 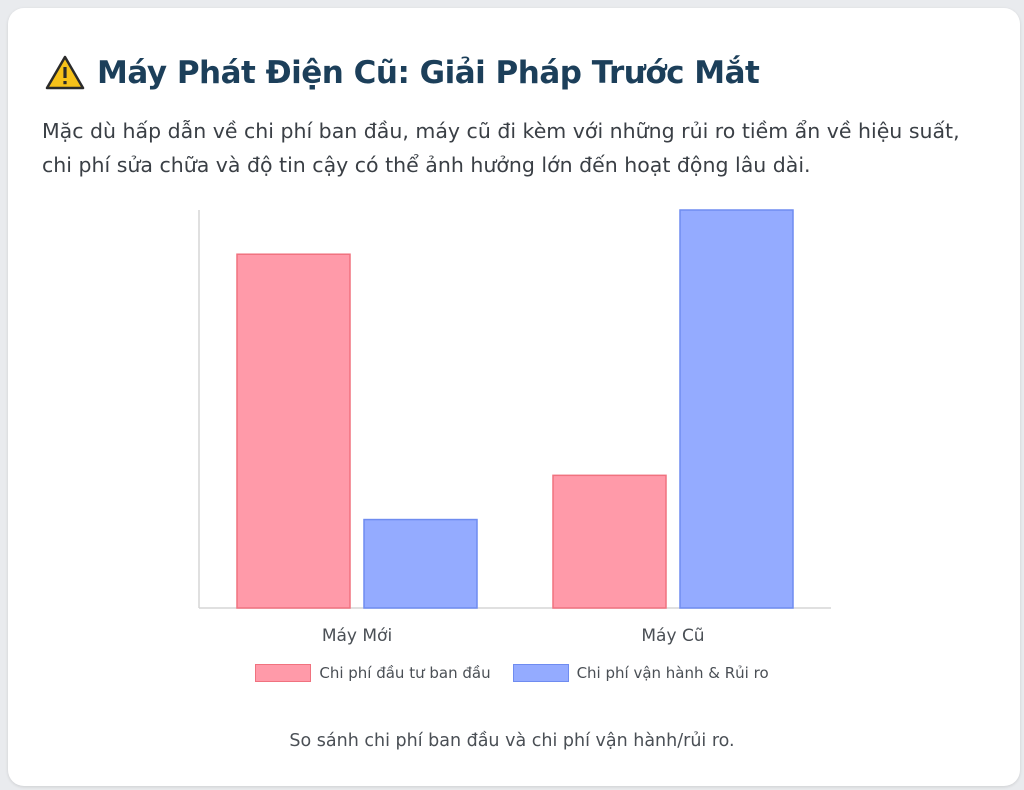 I want to click on x-tick-label: Máy Cũ, so click(x=672, y=636).